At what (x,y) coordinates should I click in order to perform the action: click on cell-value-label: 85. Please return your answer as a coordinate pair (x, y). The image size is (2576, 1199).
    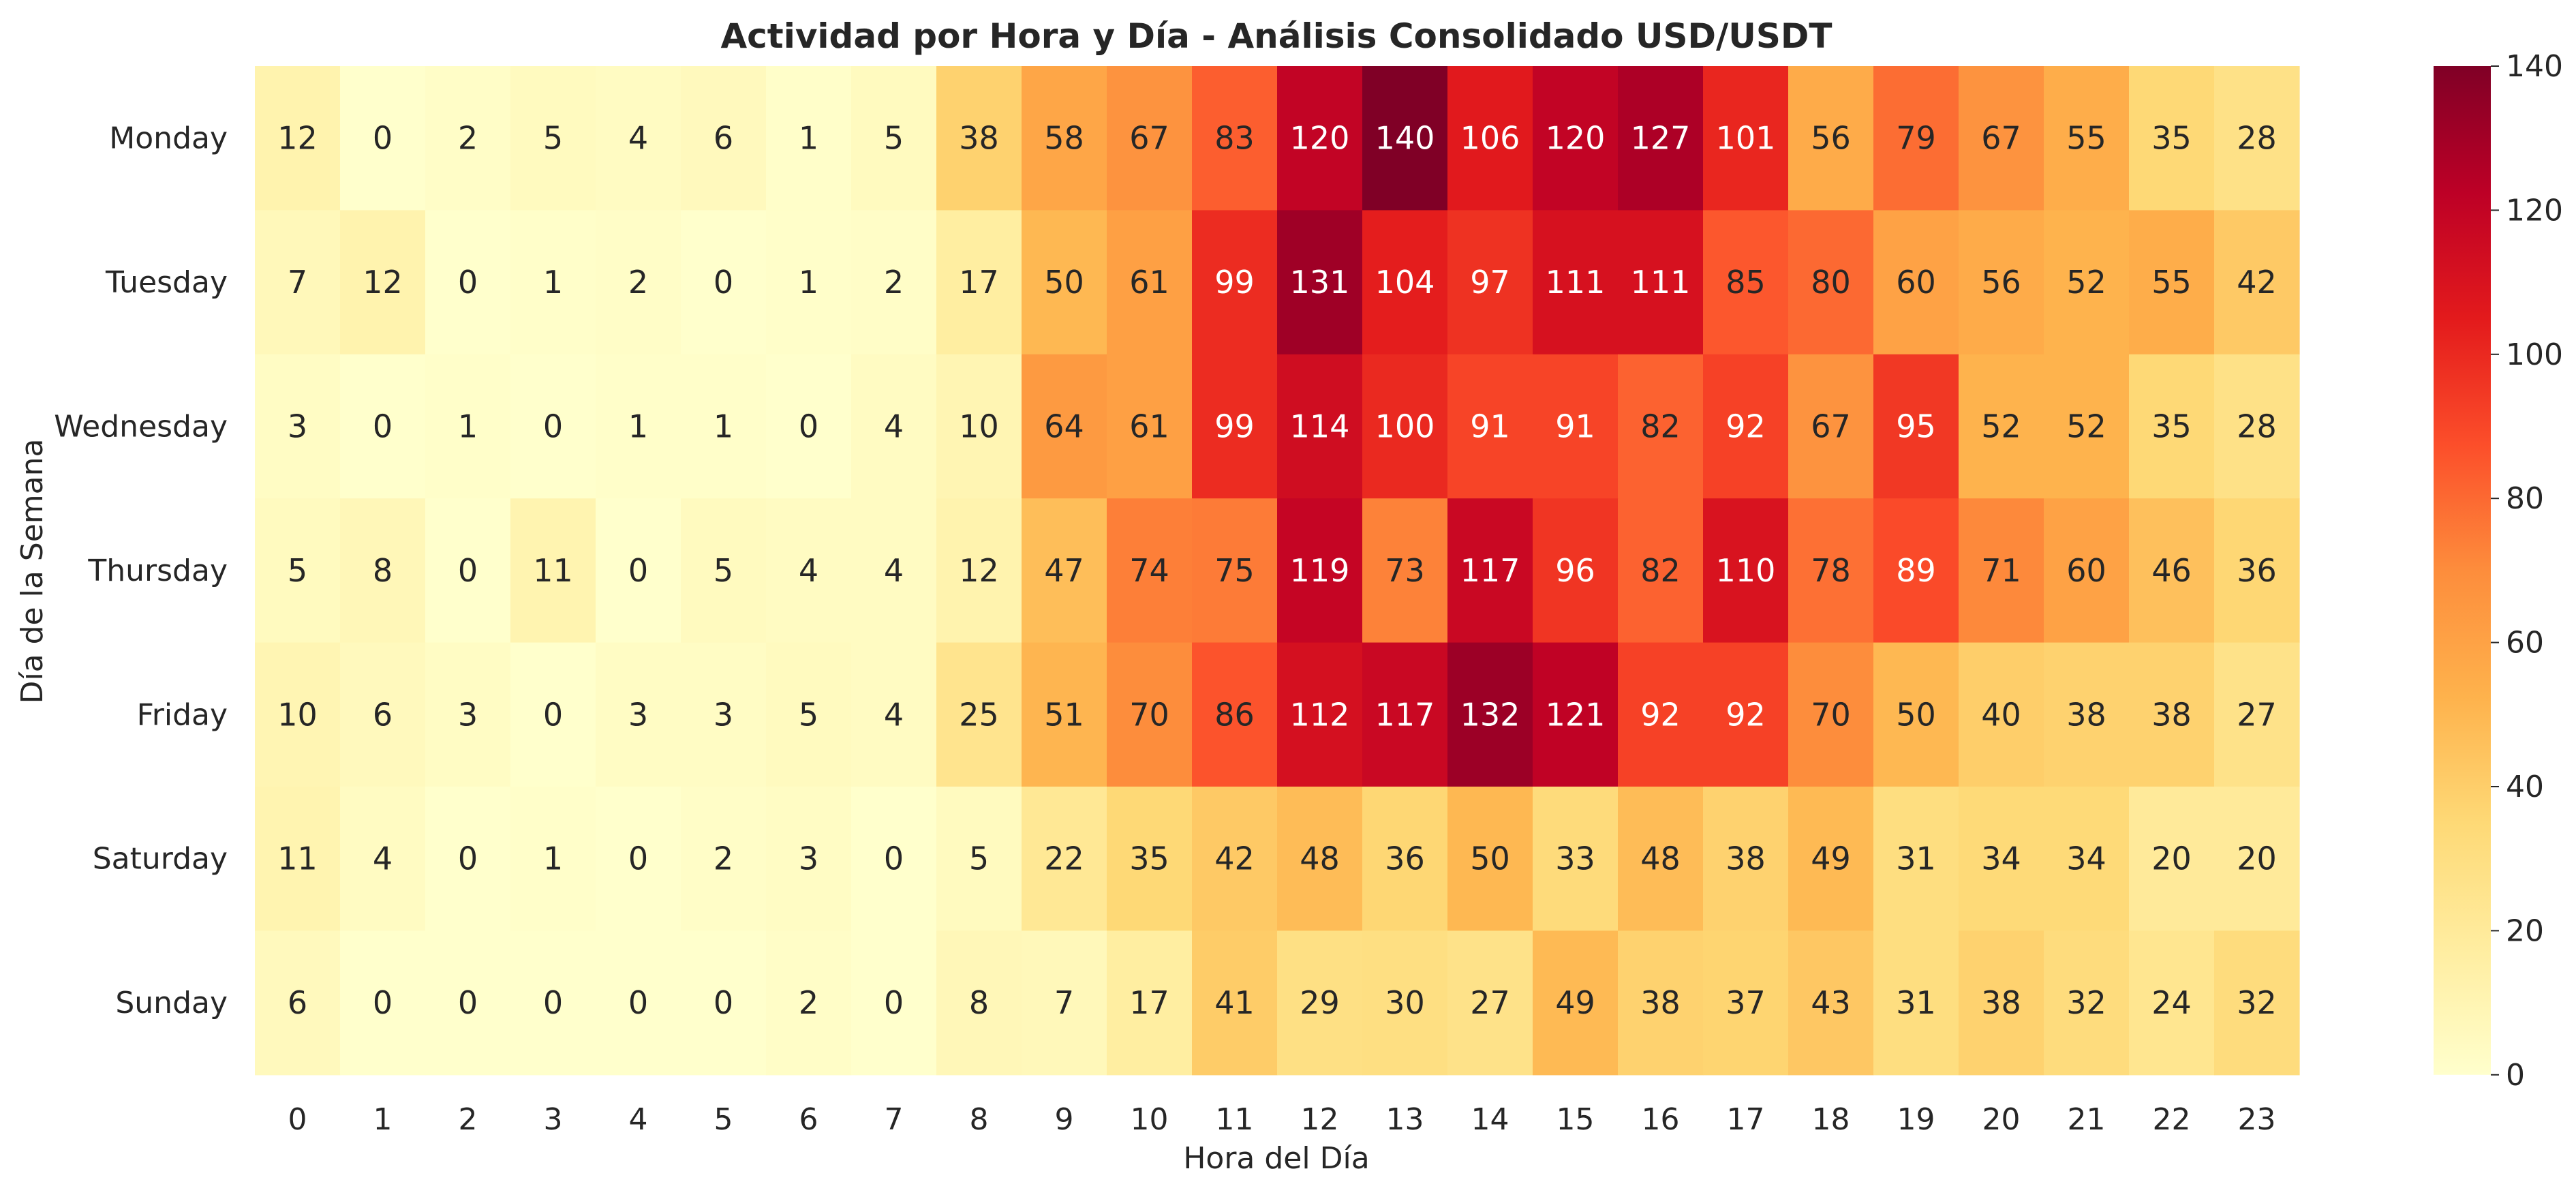
    Looking at the image, I should click on (1746, 282).